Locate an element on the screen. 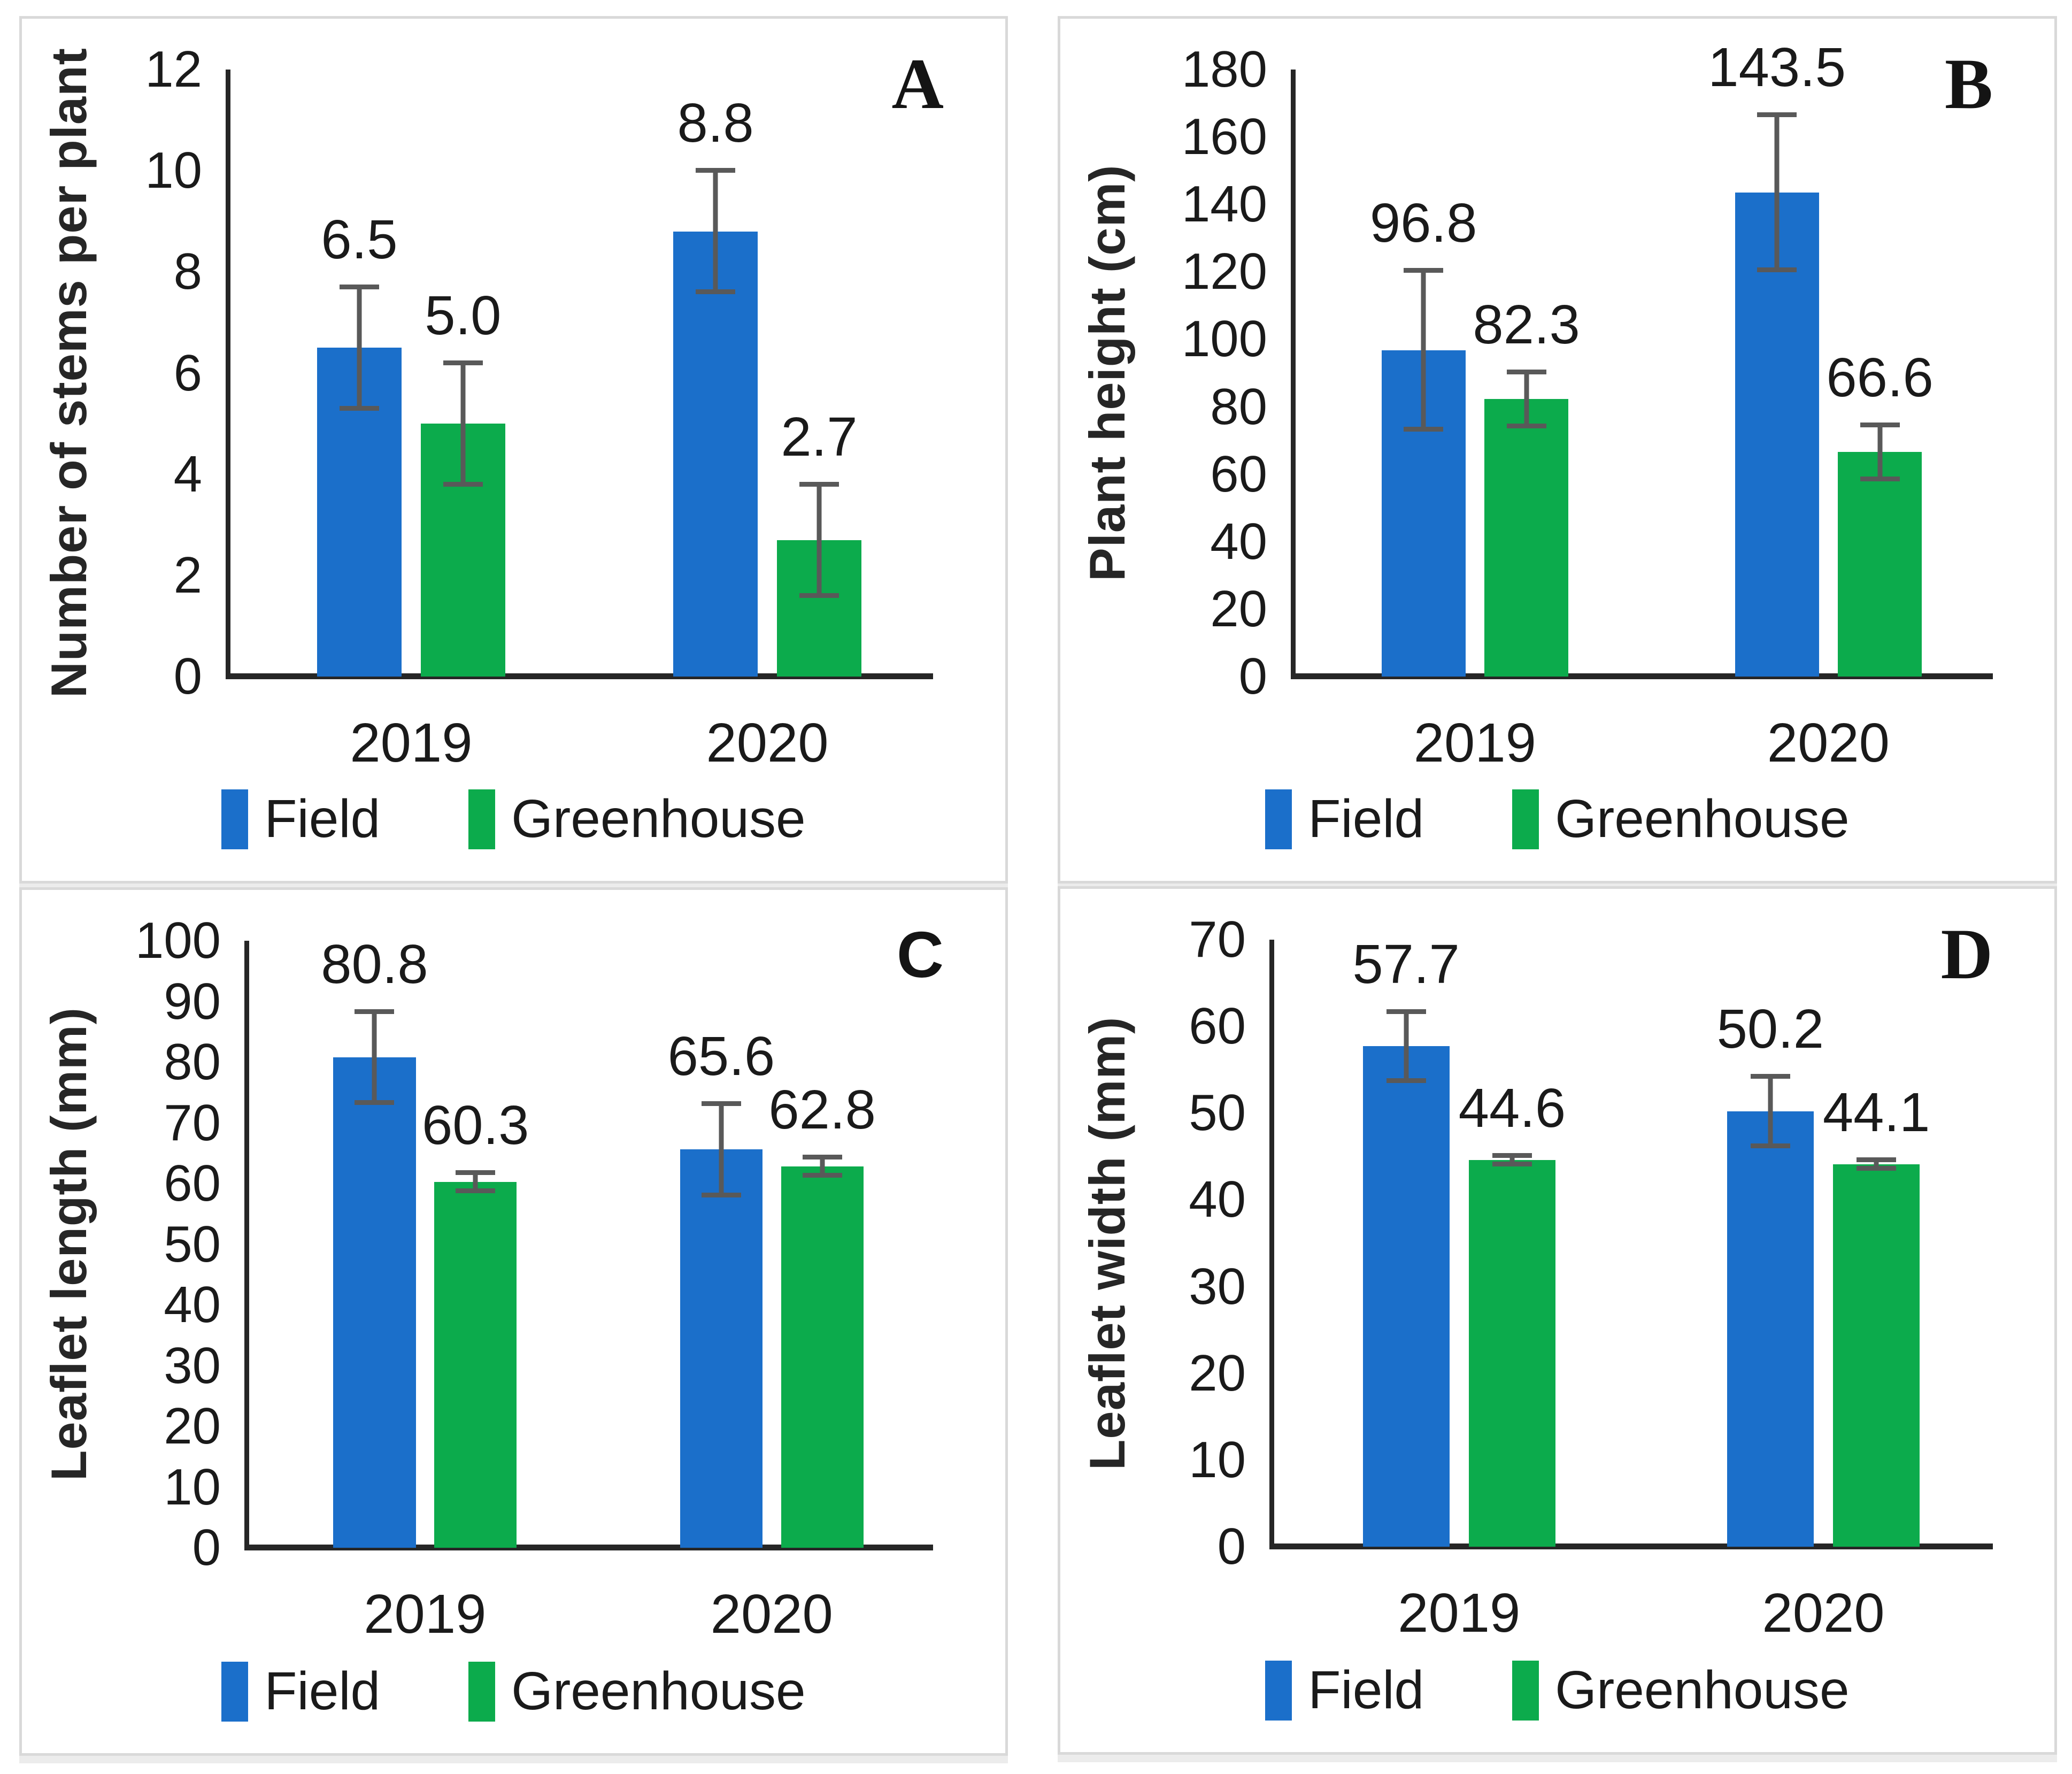 The width and height of the screenshot is (2072, 1774). value-label-field-2019: 57.7 is located at coordinates (1406, 964).